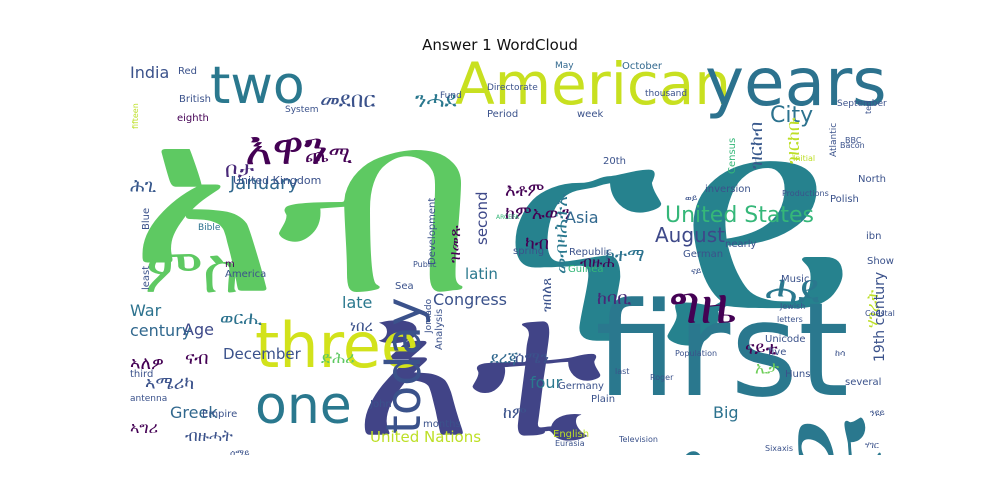  I want to click on word-69: eighth, so click(193, 118).